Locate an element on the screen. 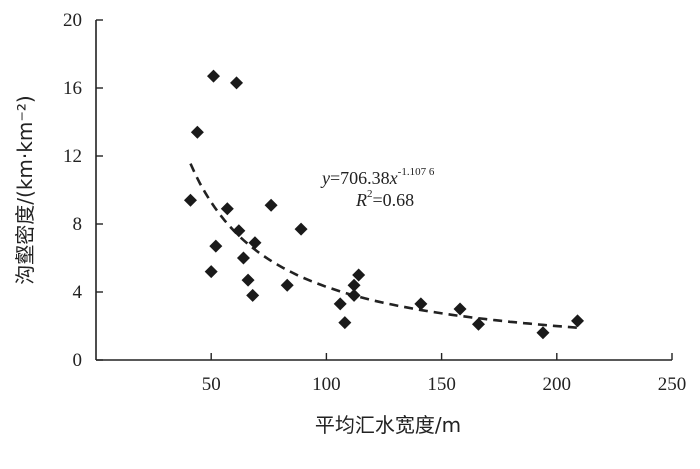 Image resolution: width=700 pixels, height=469 pixels. y-tick-label: 16 is located at coordinates (72, 88).